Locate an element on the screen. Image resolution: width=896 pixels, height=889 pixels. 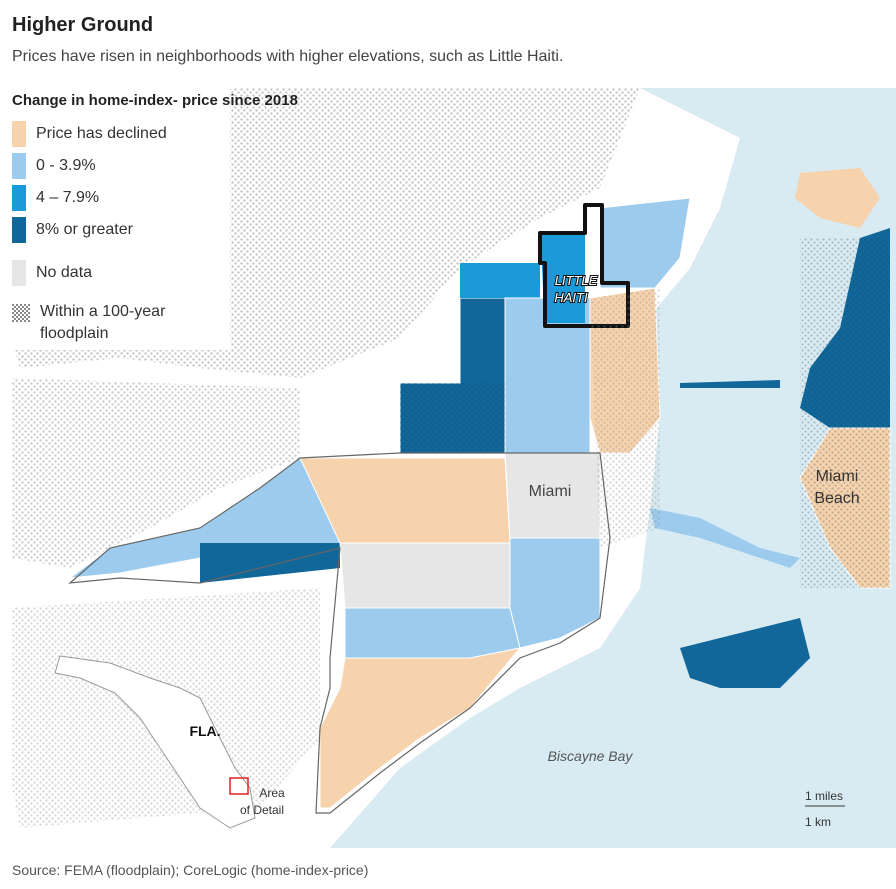
area-of-detail-marker is located at coordinates (239, 786).